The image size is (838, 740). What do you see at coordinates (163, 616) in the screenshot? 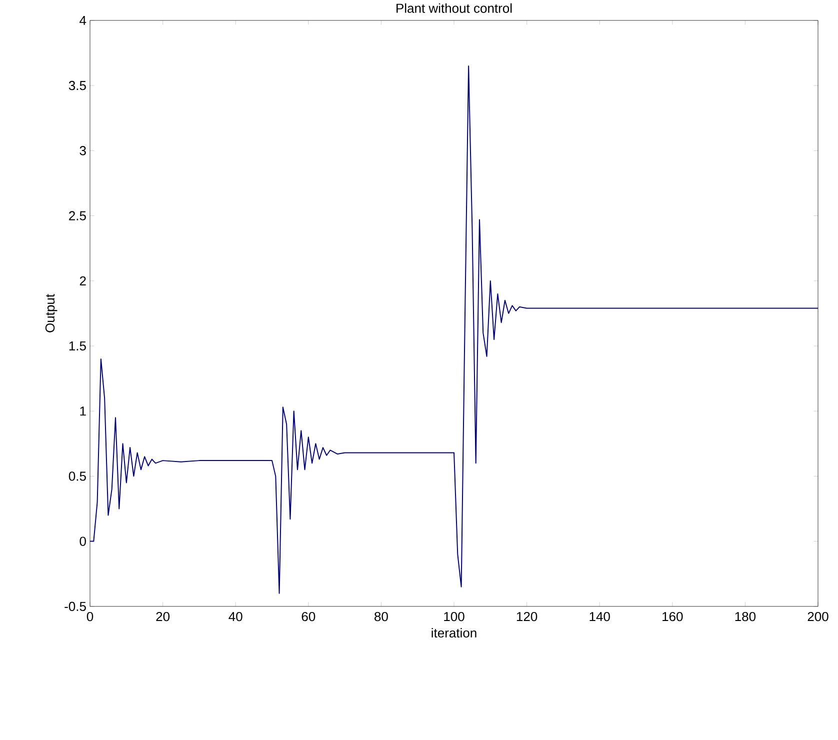
I see `x-tick-label: 20` at bounding box center [163, 616].